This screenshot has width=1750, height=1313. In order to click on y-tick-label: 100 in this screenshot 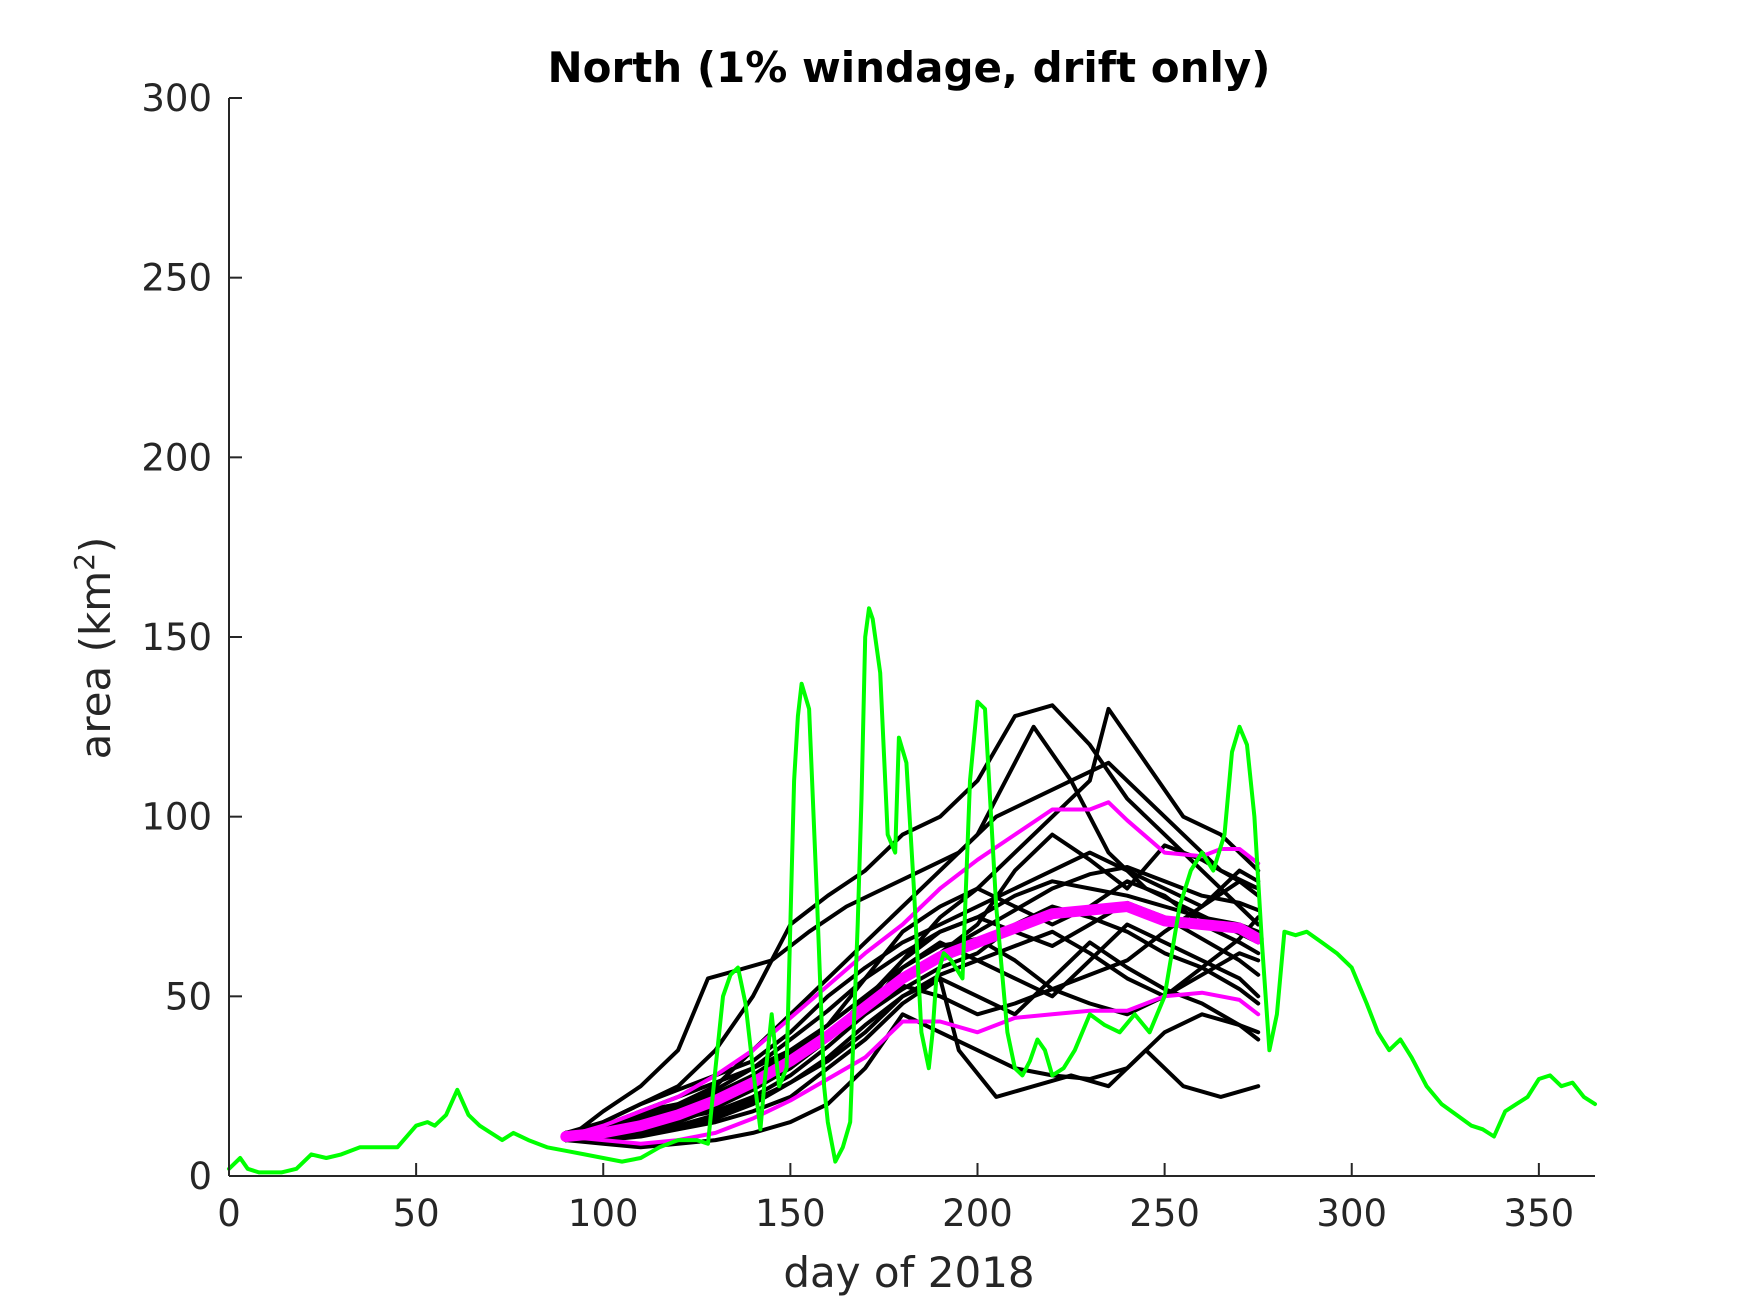, I will do `click(176, 817)`.